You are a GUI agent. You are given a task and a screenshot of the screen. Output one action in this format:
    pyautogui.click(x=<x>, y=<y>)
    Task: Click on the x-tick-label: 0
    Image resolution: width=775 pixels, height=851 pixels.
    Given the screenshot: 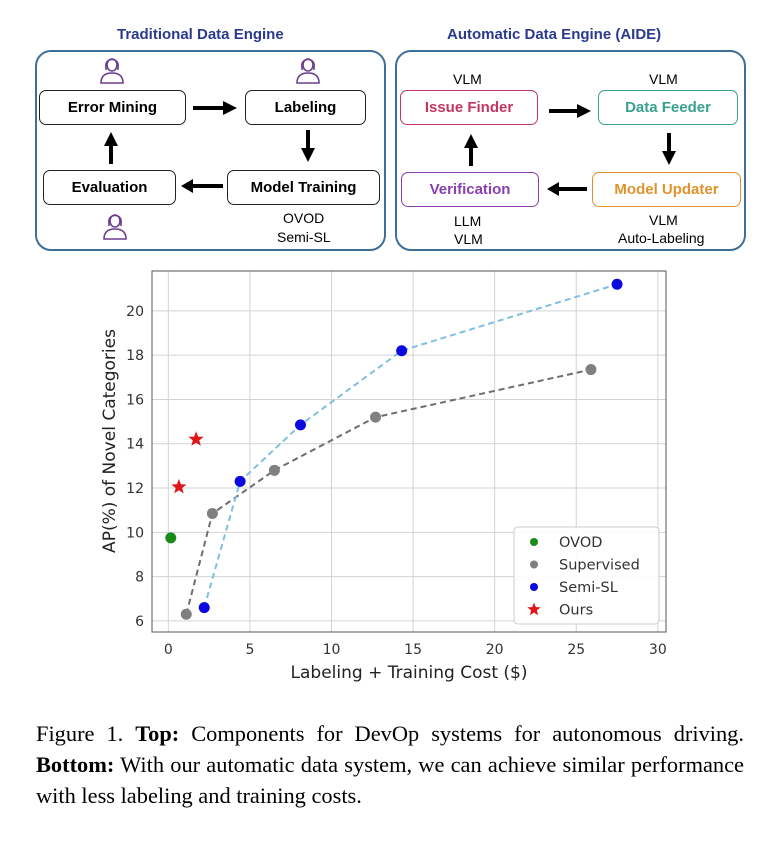 What is the action you would take?
    pyautogui.click(x=168, y=650)
    